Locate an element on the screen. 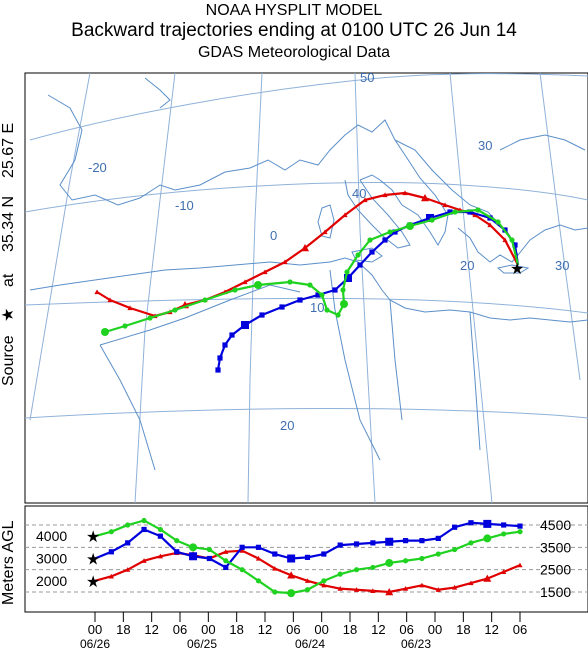 The width and height of the screenshot is (588, 652). hour-tick-1: 18 is located at coordinates (123, 629).